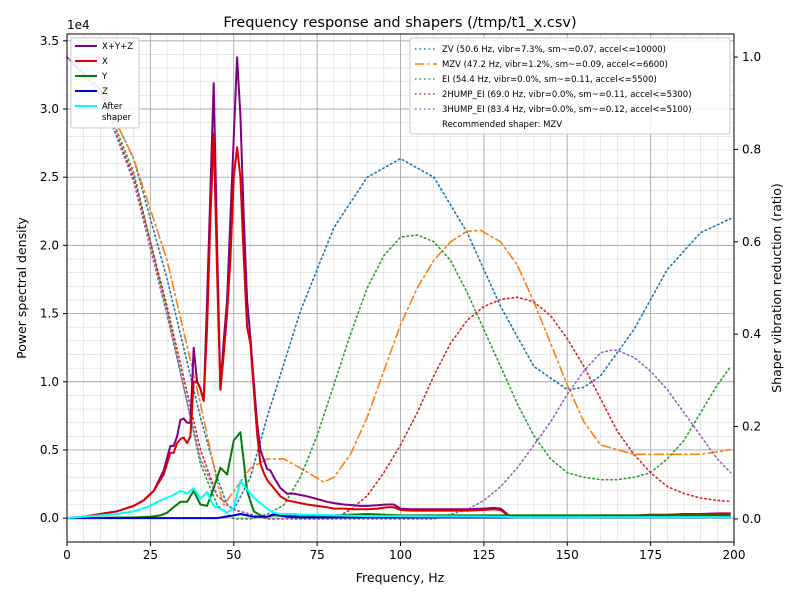 This screenshot has height=604, width=800. I want to click on y2-tick-label: 0.8, so click(751, 149).